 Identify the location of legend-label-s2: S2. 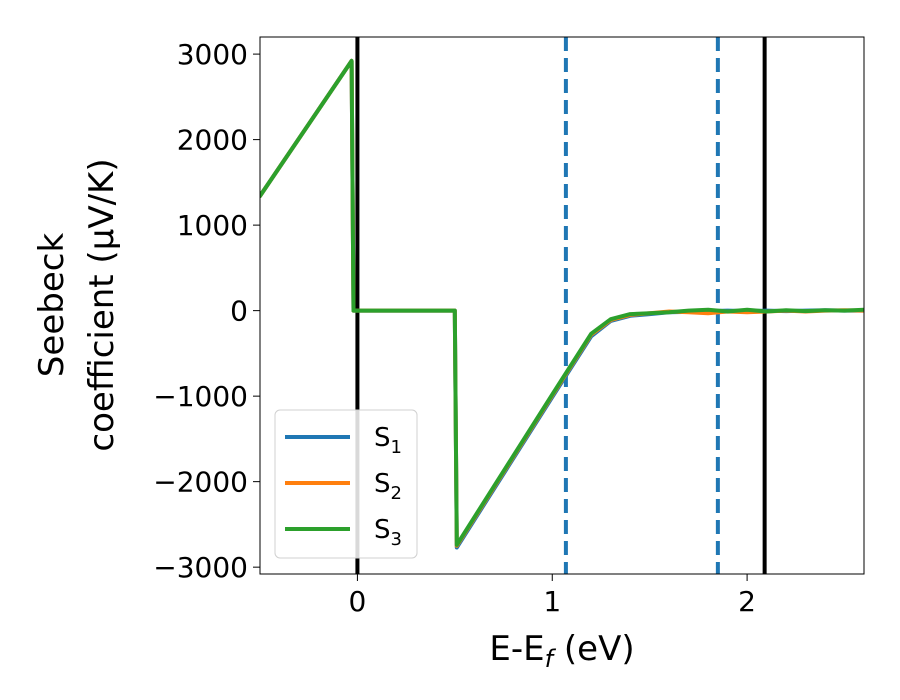
(388, 486).